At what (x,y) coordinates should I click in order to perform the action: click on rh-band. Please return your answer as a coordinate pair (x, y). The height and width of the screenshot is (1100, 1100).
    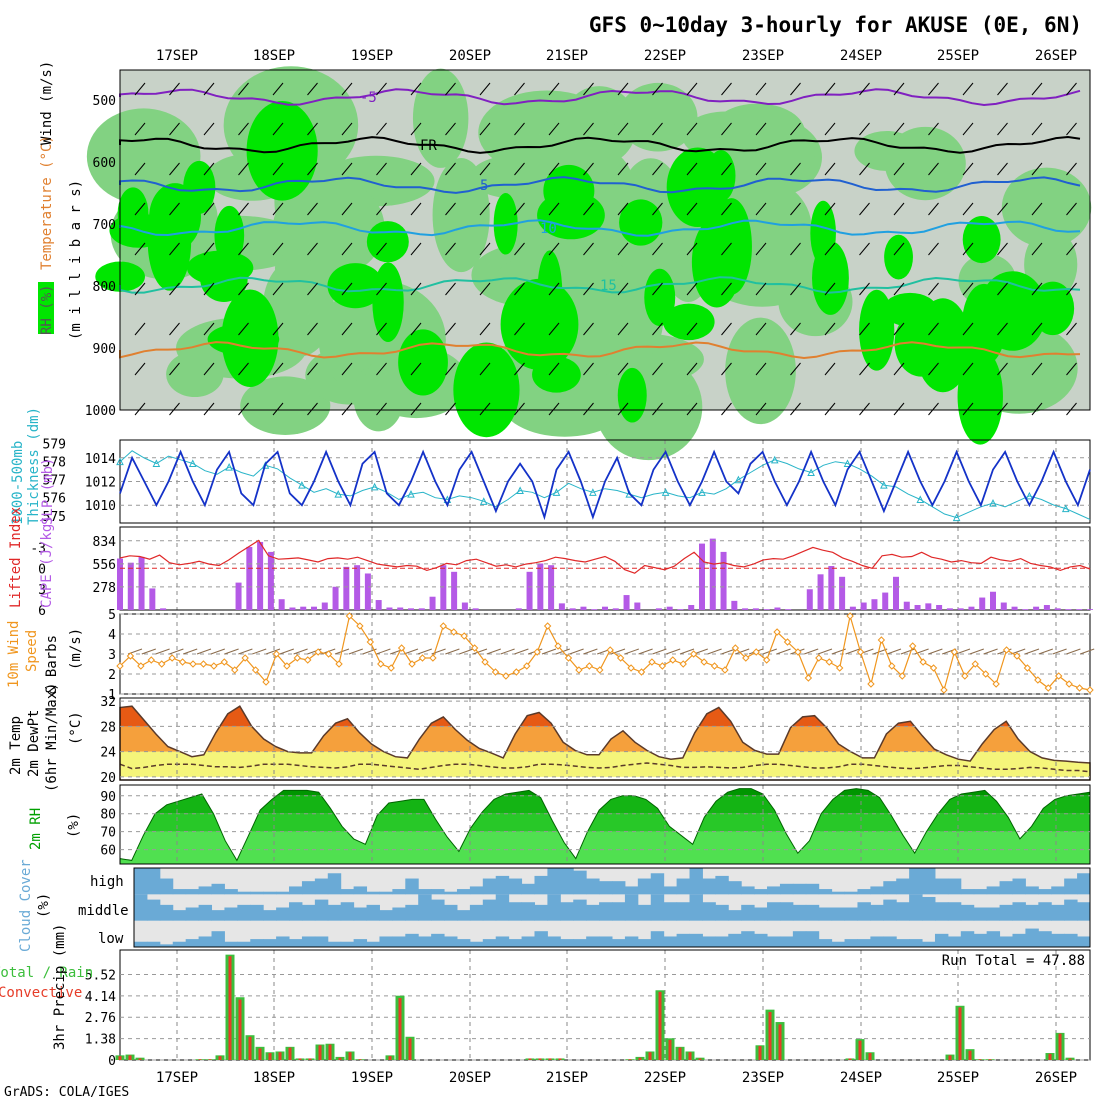
    Looking at the image, I should click on (605, 822).